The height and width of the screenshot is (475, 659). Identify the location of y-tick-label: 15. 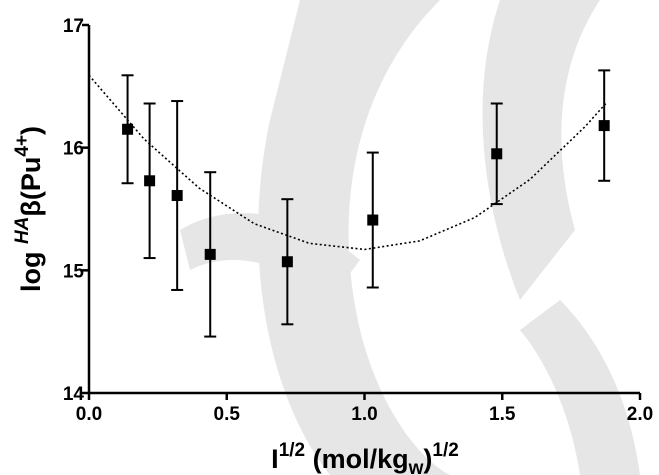
(74, 271).